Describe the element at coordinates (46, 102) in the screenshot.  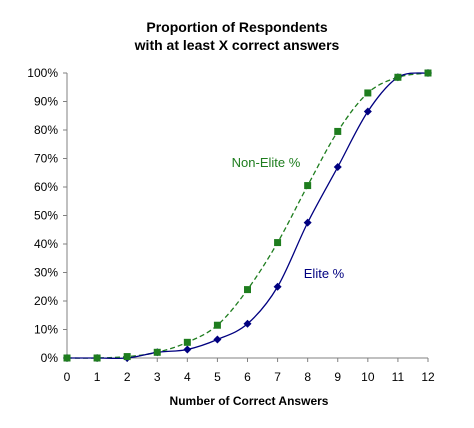
I see `y-tick-label: 90%` at that location.